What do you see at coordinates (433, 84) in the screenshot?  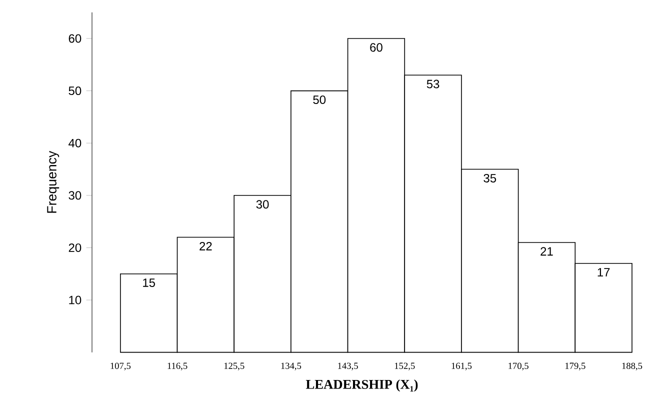 I see `data-label: 53` at bounding box center [433, 84].